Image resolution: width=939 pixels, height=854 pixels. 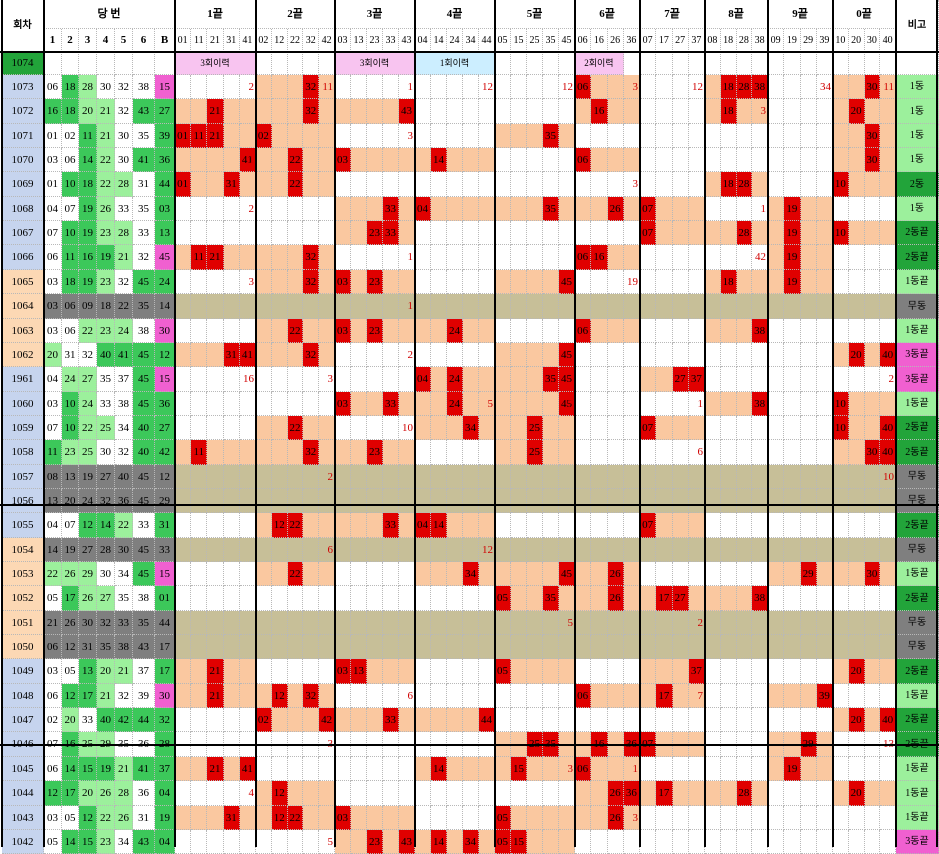 I want to click on winning-number: 24, so click(x=88, y=404).